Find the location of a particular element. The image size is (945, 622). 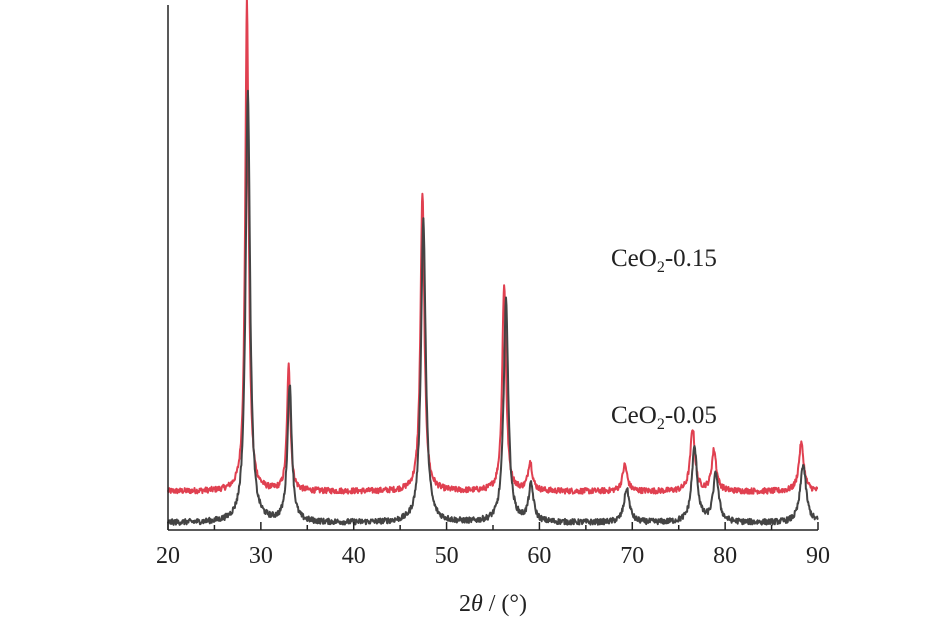

series-label-ceo2-0-15: CeO2-0.15 is located at coordinates (664, 260).